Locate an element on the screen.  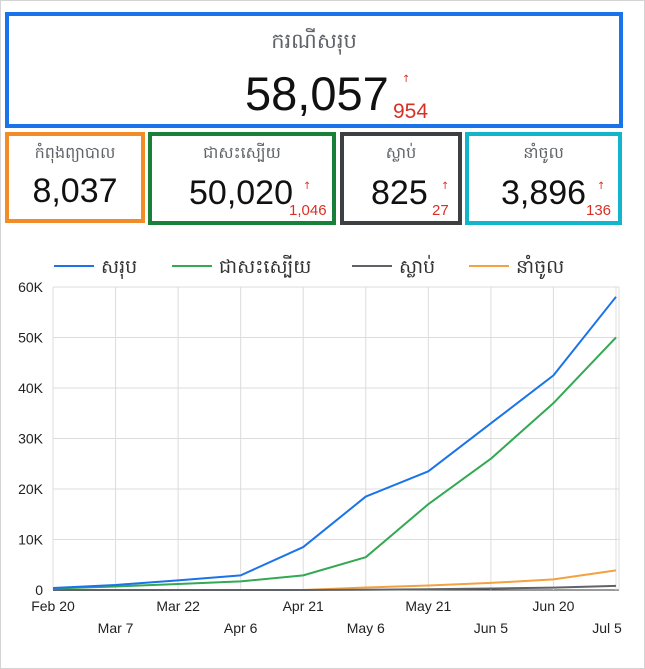
deaths-title: ស្លាប់ is located at coordinates (401, 152).